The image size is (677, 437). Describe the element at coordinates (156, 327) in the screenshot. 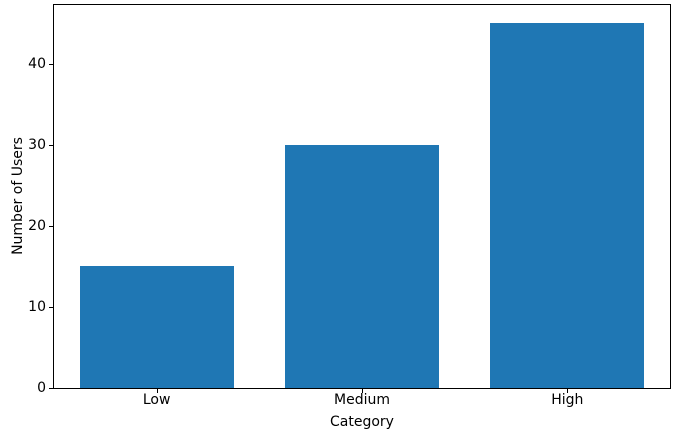

I see `bar-low` at that location.